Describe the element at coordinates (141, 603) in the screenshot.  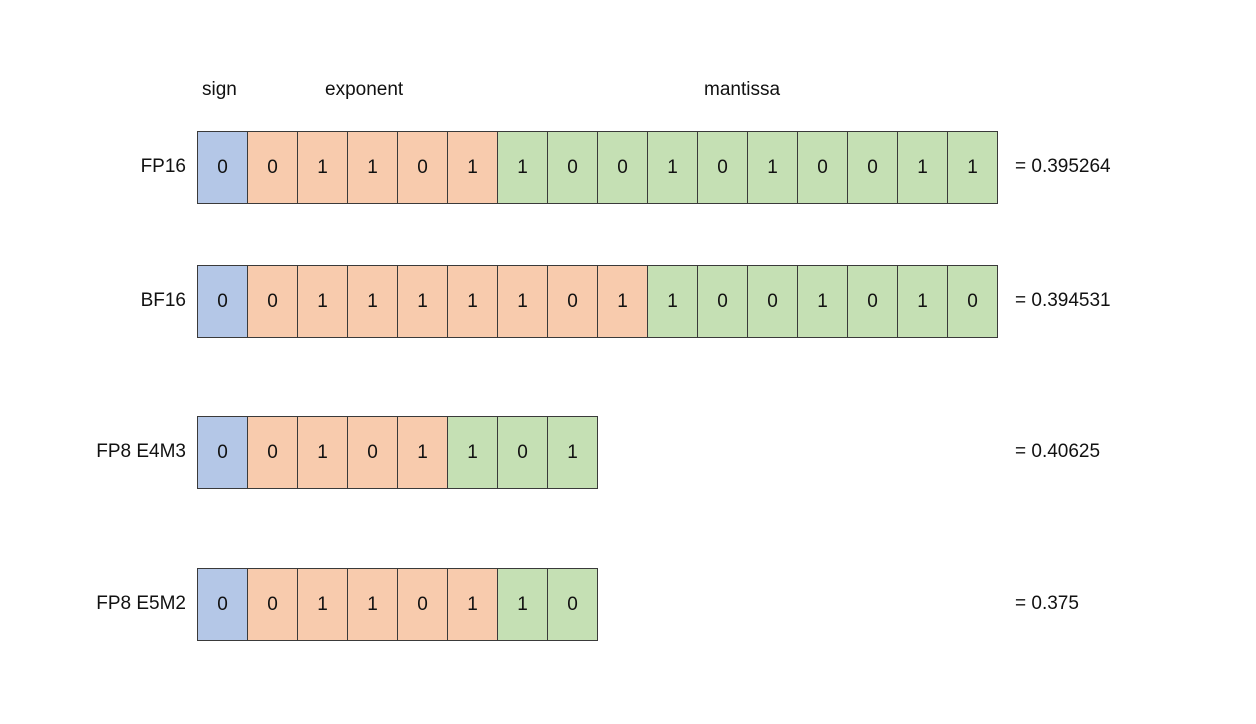
I see `row-label-fp8-e5m2: FP8 E5M2` at that location.